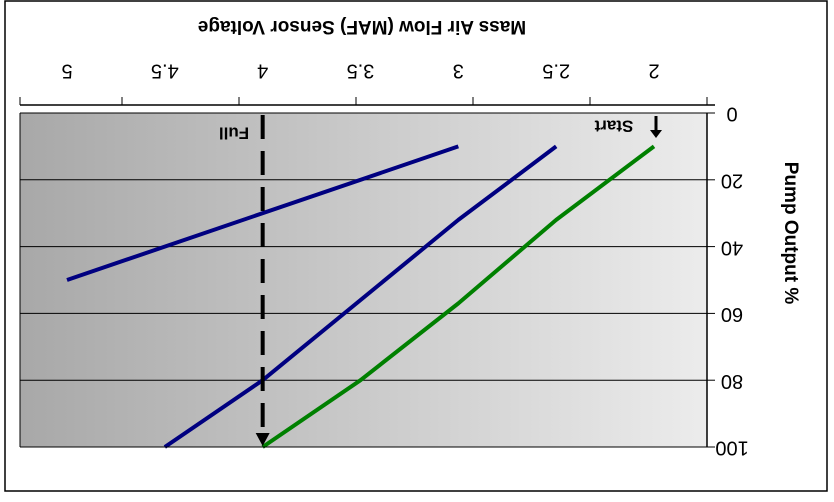 The width and height of the screenshot is (834, 502). Describe the element at coordinates (613, 126) in the screenshot. I see `start-label: Start` at that location.